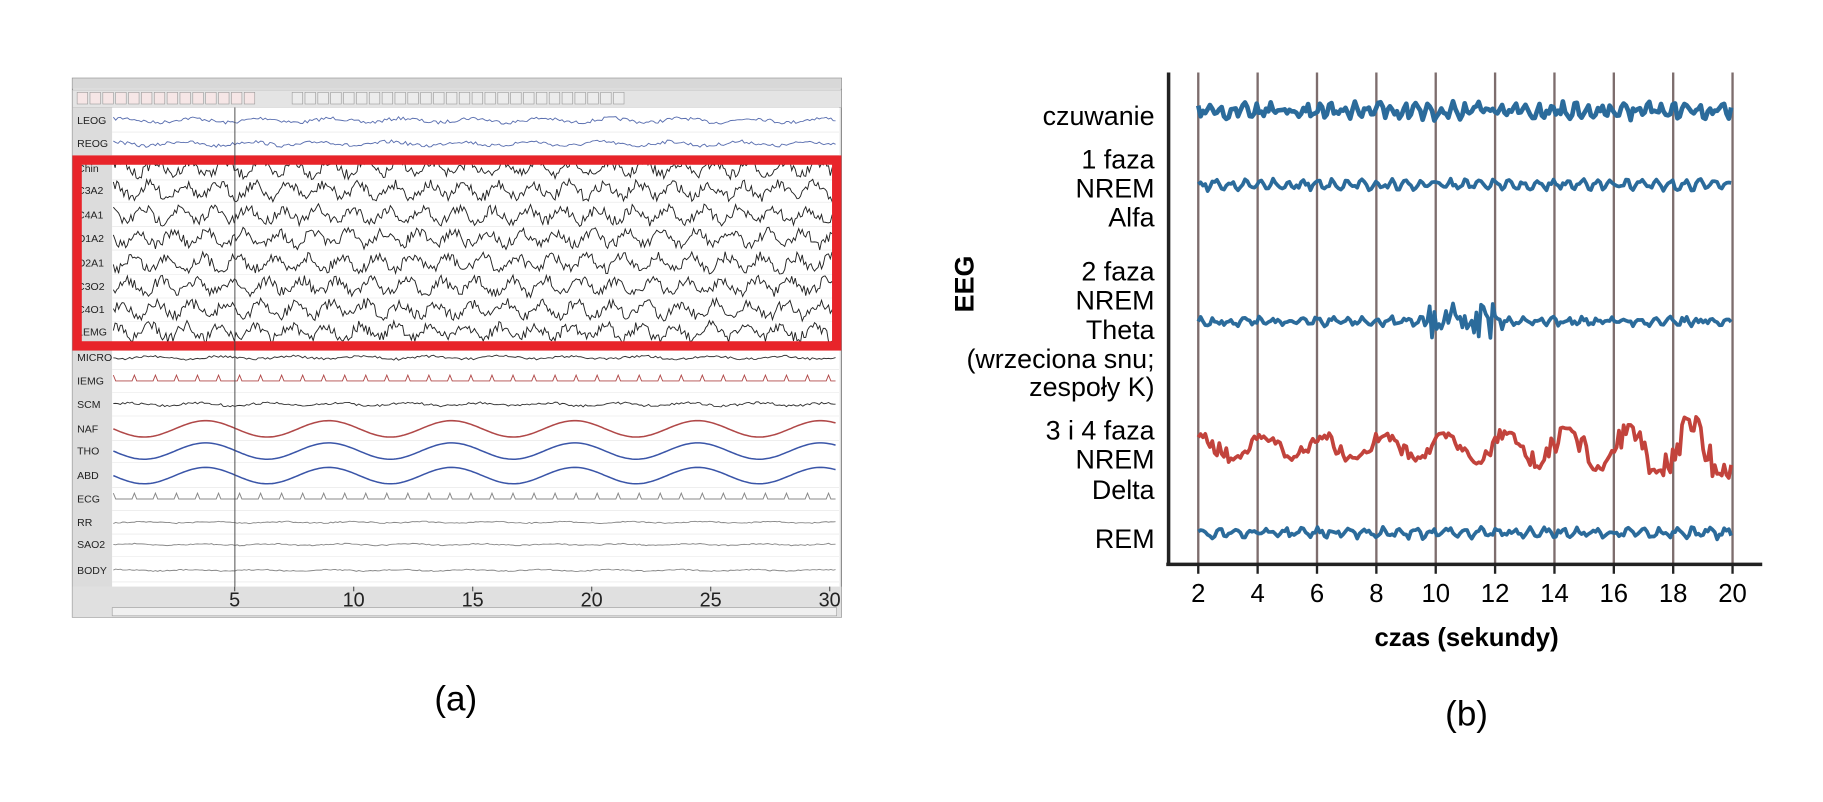 The height and width of the screenshot is (802, 1823). I want to click on channel-label: REOG, so click(92, 144).